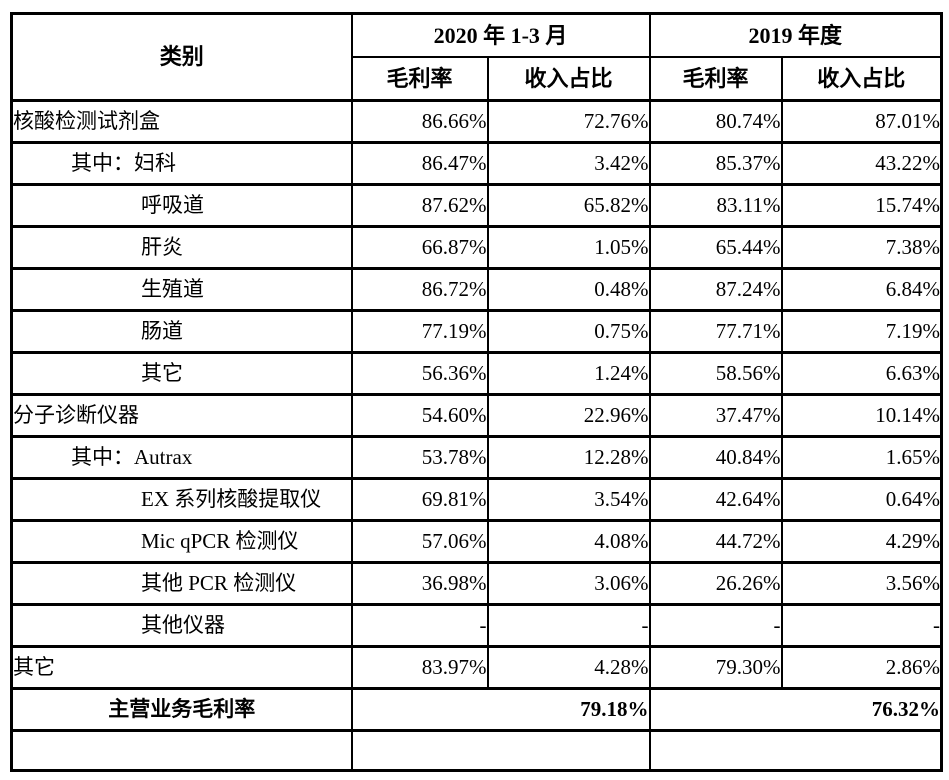 The width and height of the screenshot is (949, 780). I want to click on cell-value: 83.11%, so click(715, 205).